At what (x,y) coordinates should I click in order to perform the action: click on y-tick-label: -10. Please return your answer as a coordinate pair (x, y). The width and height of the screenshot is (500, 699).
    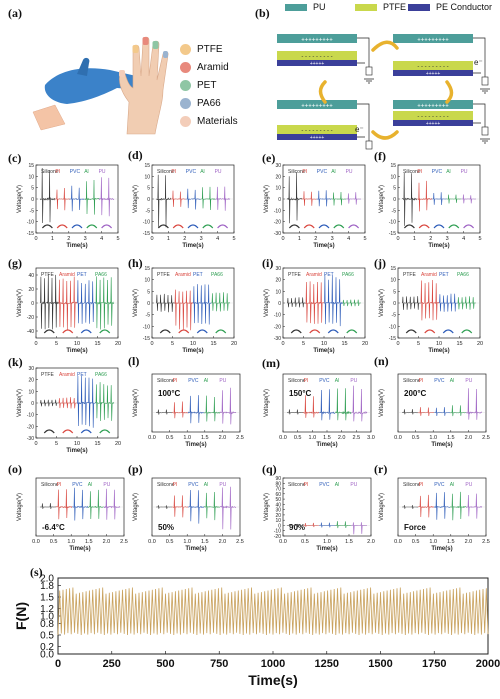
    Looking at the image, I should click on (392, 223).